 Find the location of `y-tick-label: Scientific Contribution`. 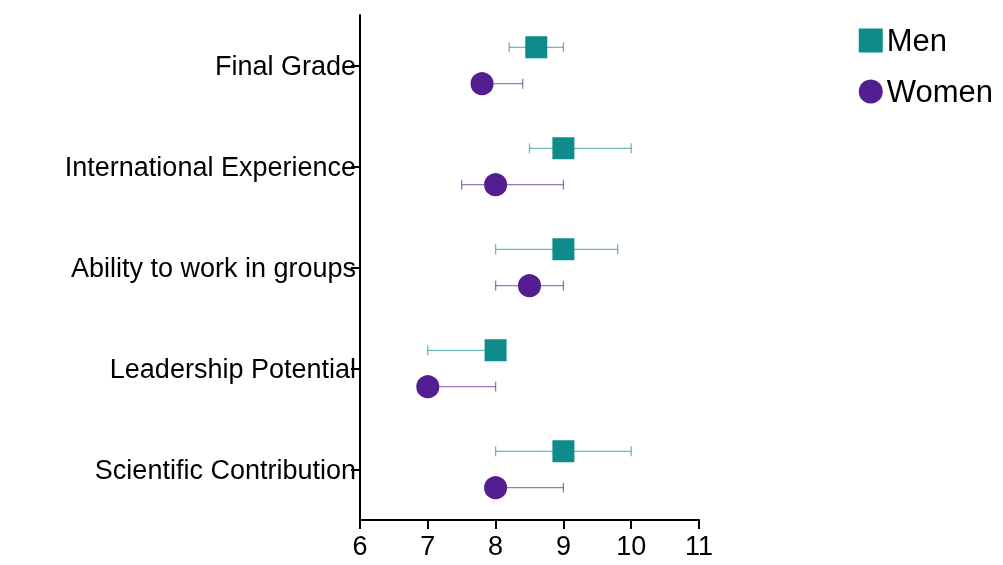

y-tick-label: Scientific Contribution is located at coordinates (225, 469).